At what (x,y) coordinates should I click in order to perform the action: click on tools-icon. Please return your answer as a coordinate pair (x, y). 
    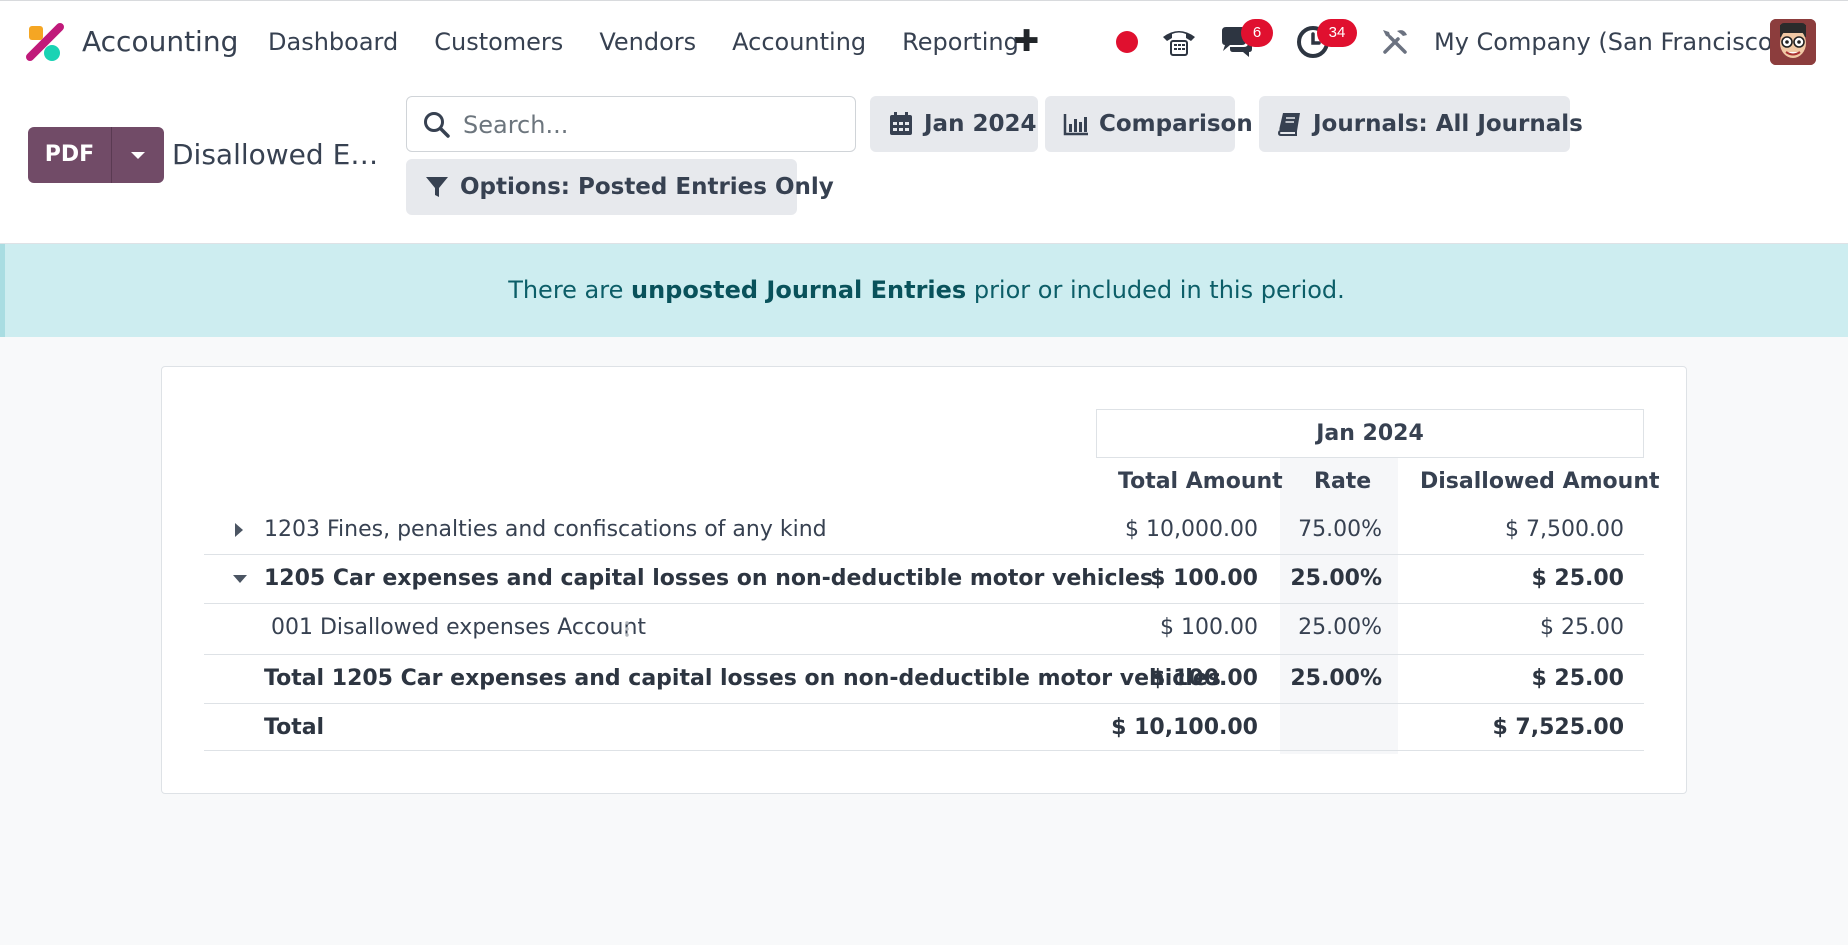
    Looking at the image, I should click on (1395, 42).